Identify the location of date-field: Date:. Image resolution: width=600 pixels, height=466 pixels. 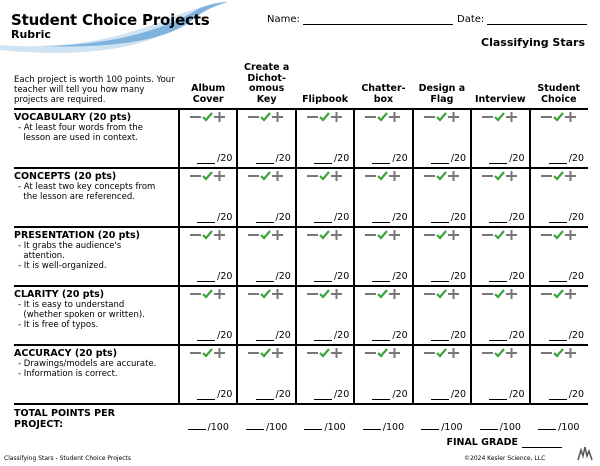
(522, 19).